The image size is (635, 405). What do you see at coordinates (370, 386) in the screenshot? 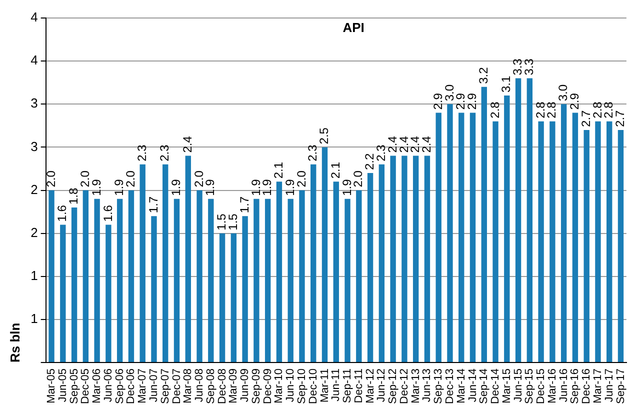
I see `x-tick-label: Mar-12` at bounding box center [370, 386].